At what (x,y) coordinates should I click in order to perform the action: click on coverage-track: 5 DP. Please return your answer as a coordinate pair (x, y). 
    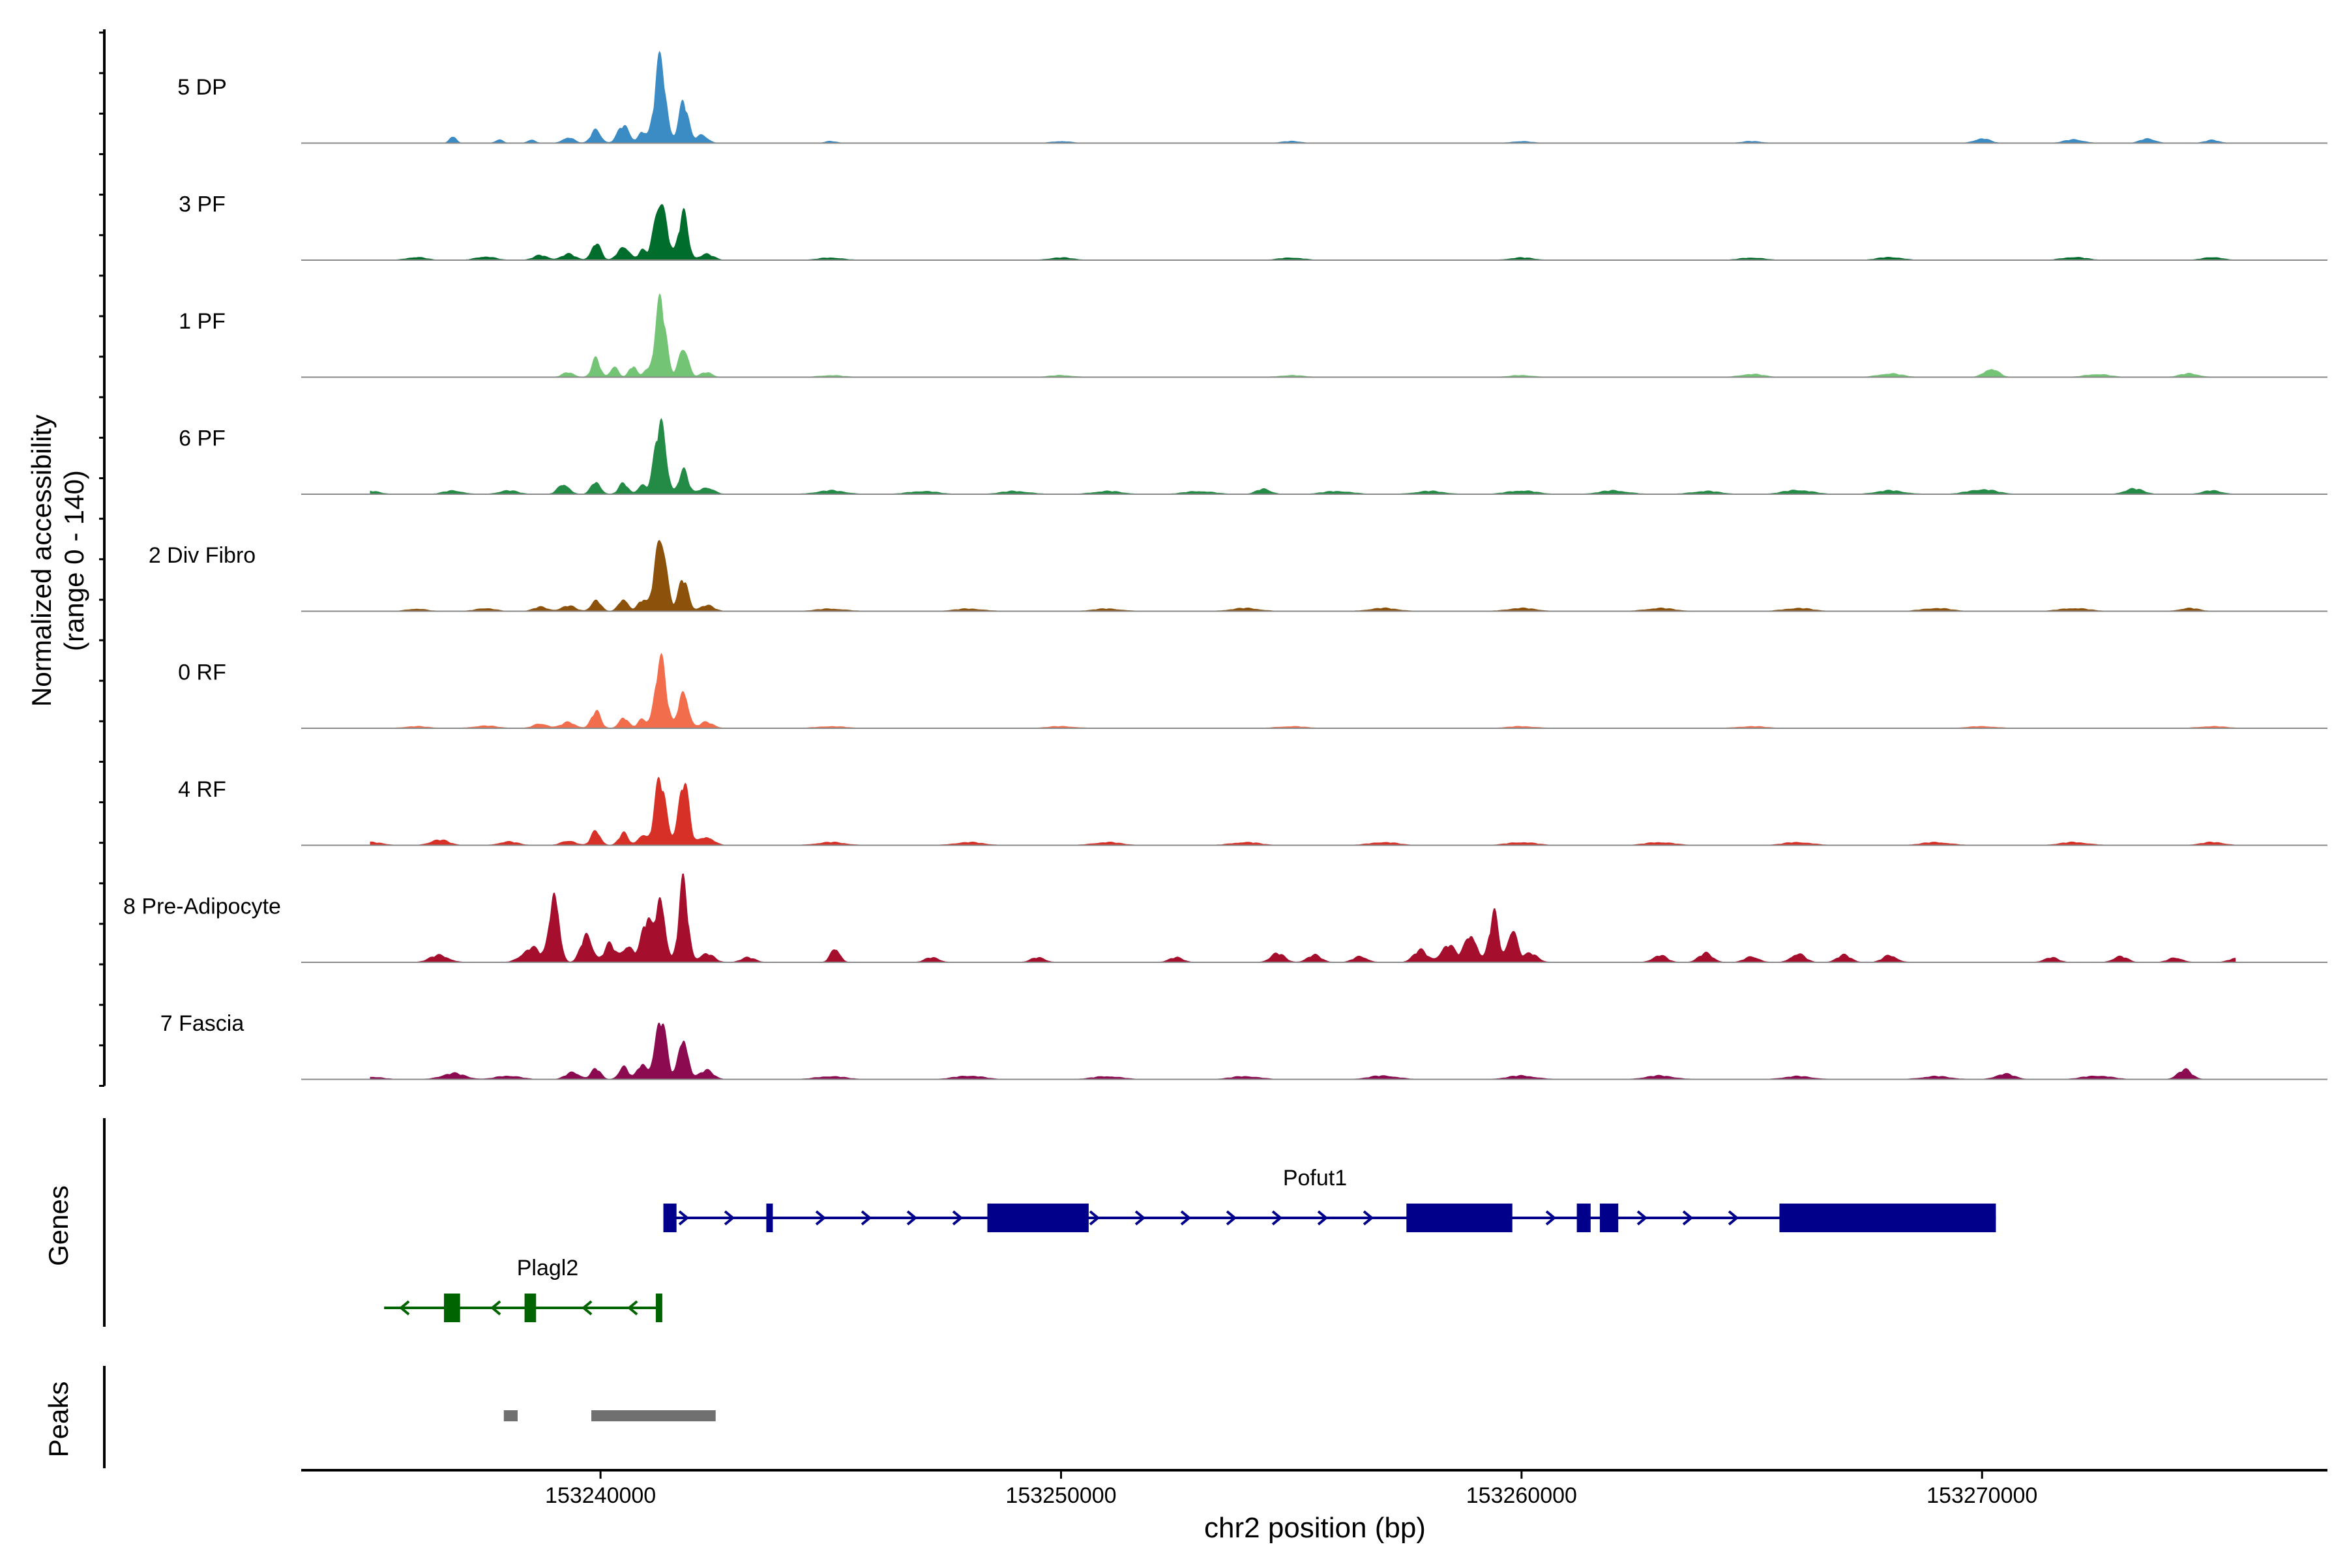
    Looking at the image, I should click on (1252, 97).